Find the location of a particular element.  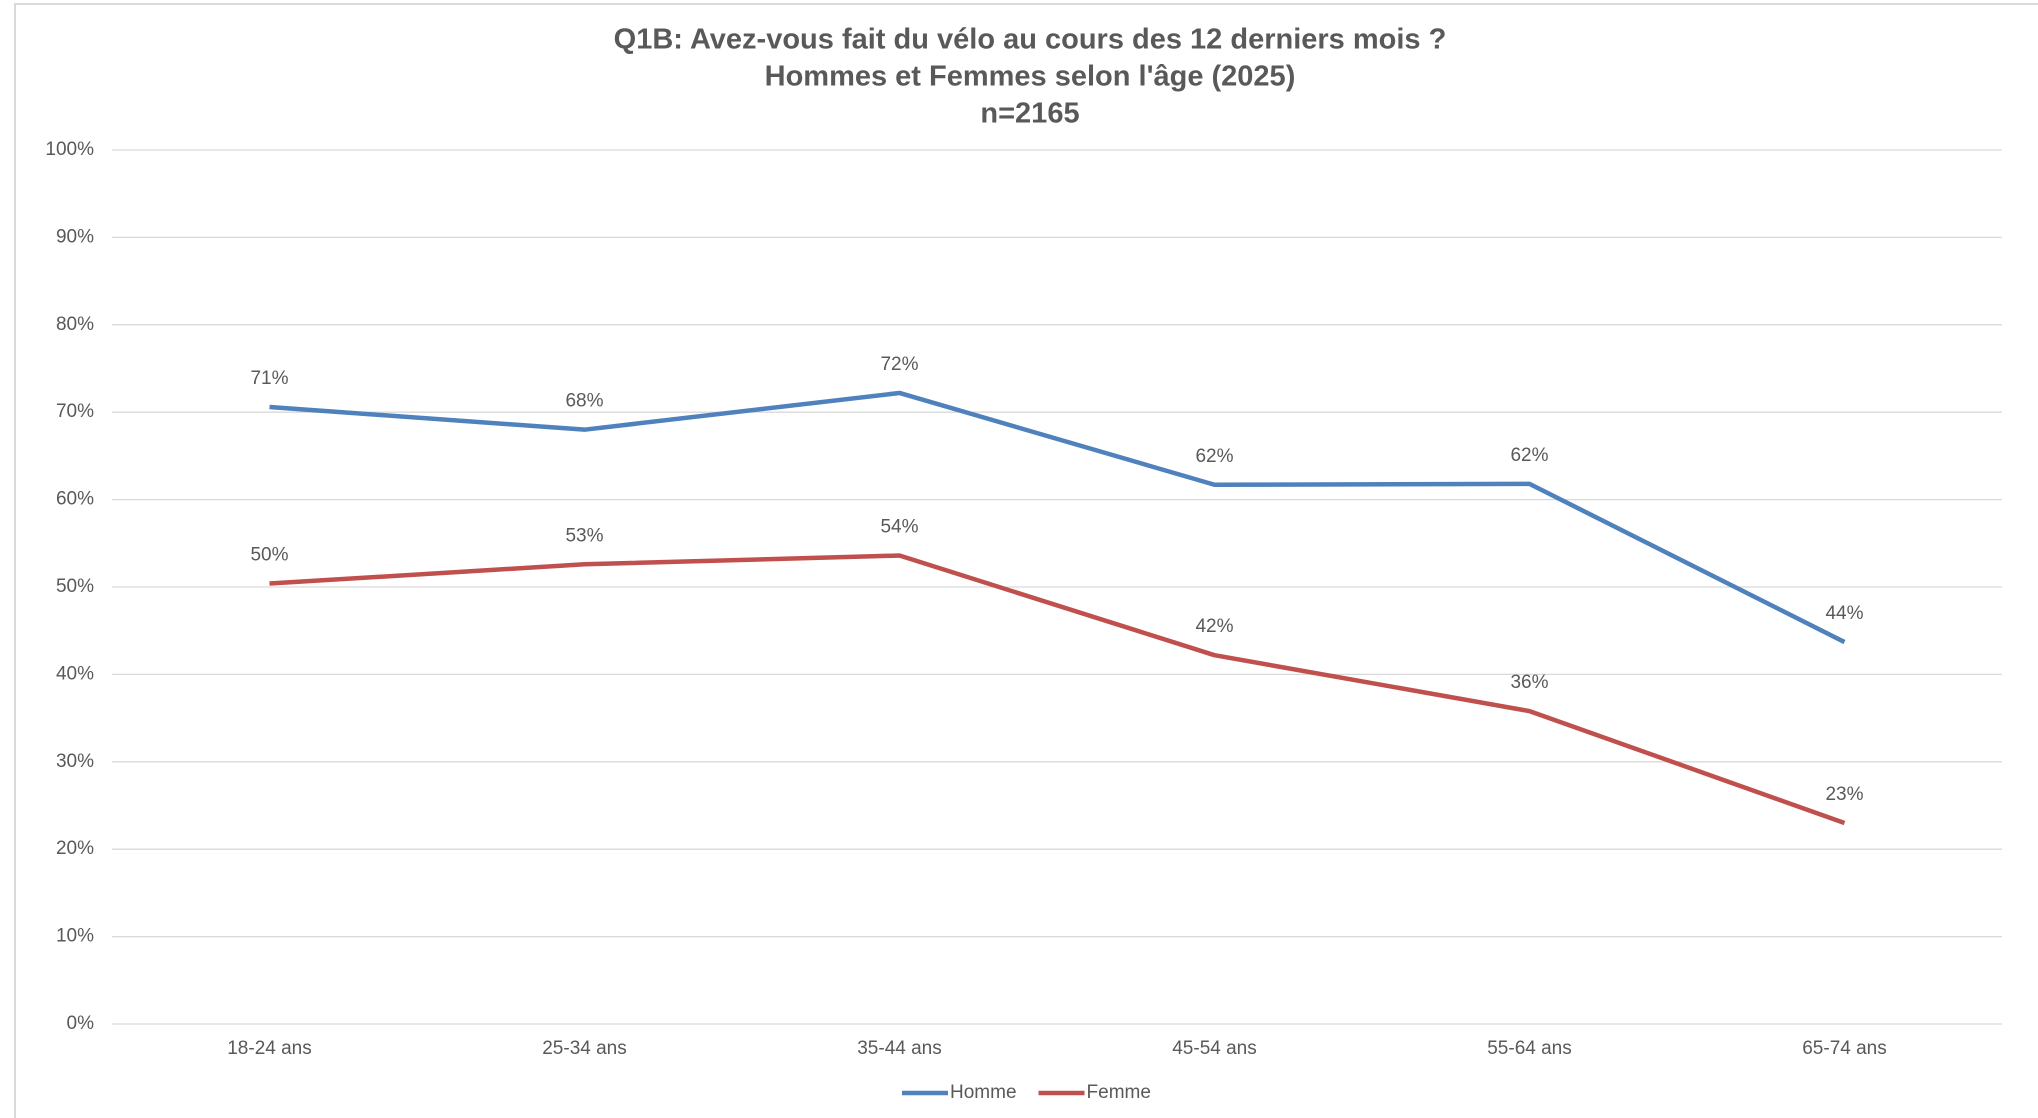

x-tick-label: 18-24 ans is located at coordinates (269, 1048).